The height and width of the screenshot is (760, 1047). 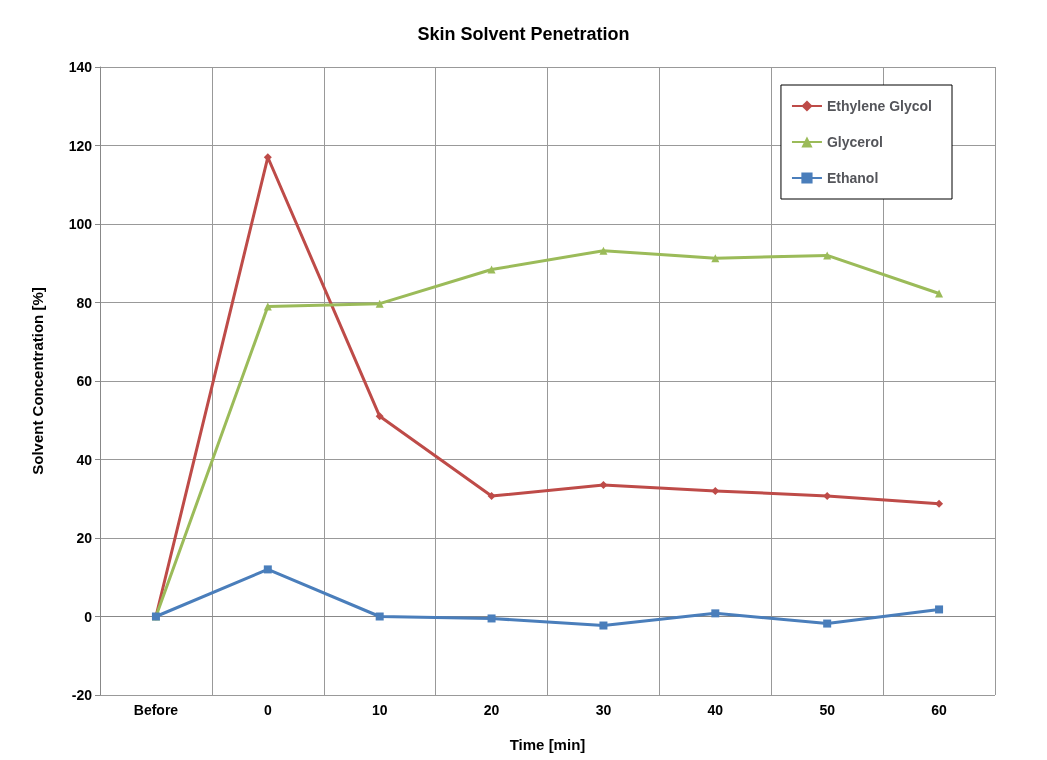 What do you see at coordinates (84, 381) in the screenshot?
I see `y-tick-label: 60` at bounding box center [84, 381].